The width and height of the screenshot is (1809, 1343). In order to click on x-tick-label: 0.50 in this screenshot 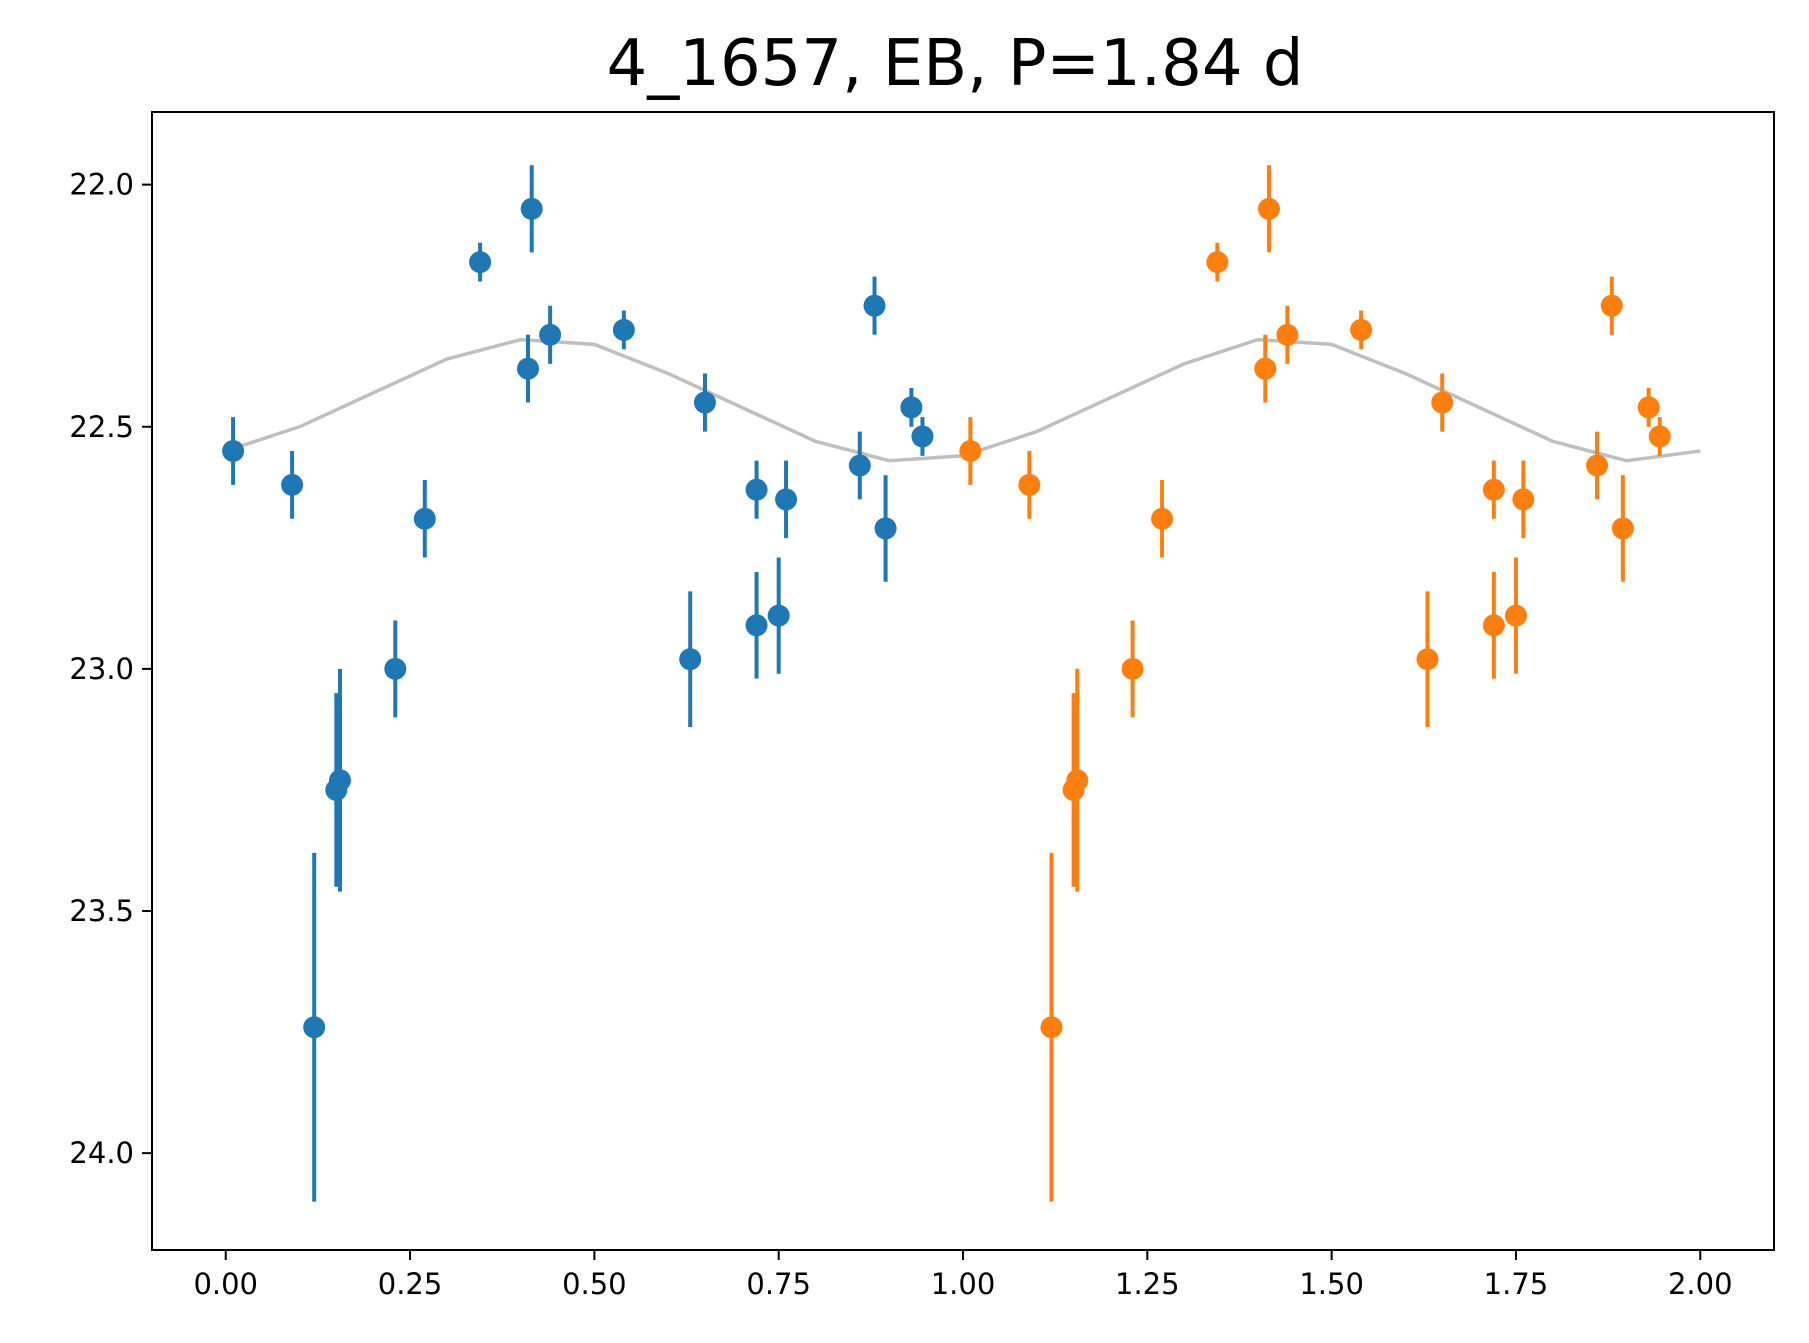, I will do `click(594, 1284)`.